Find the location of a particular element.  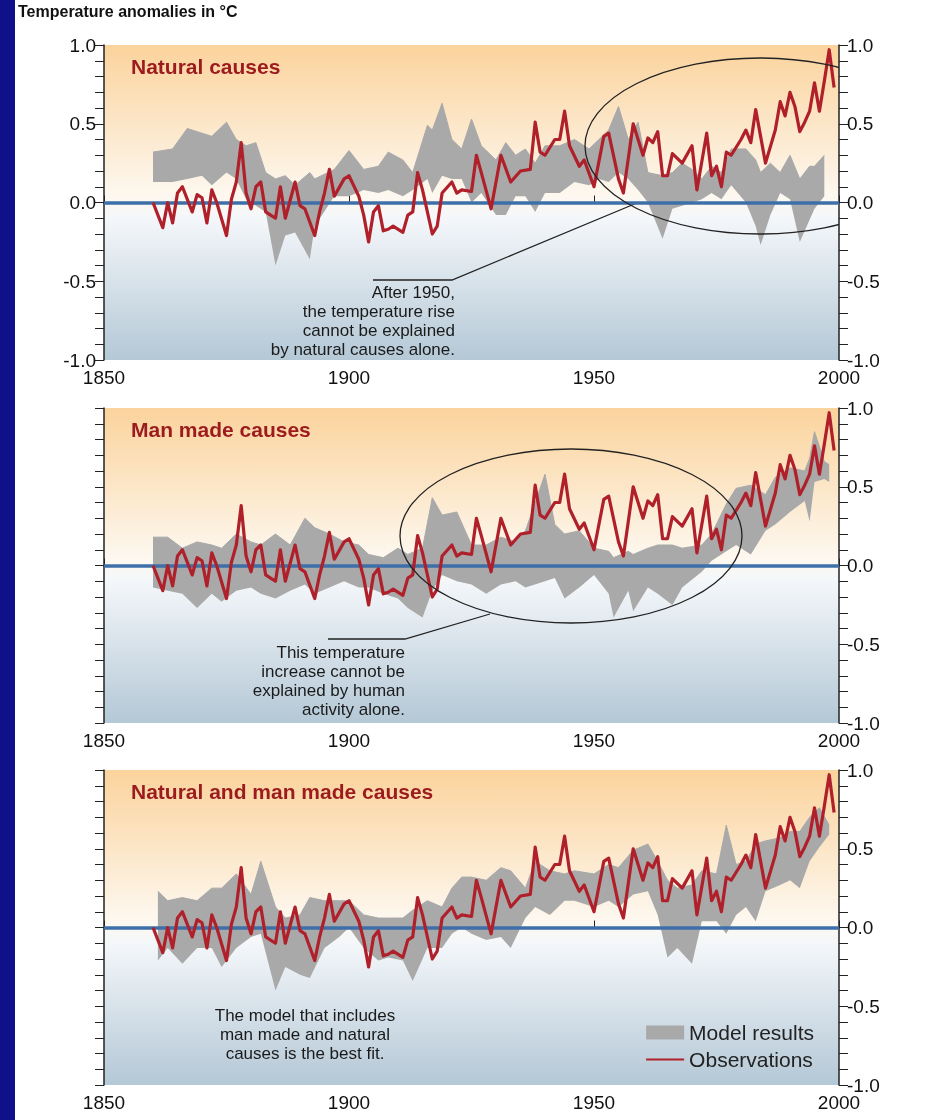

chart-title: Man made causes is located at coordinates (221, 429).